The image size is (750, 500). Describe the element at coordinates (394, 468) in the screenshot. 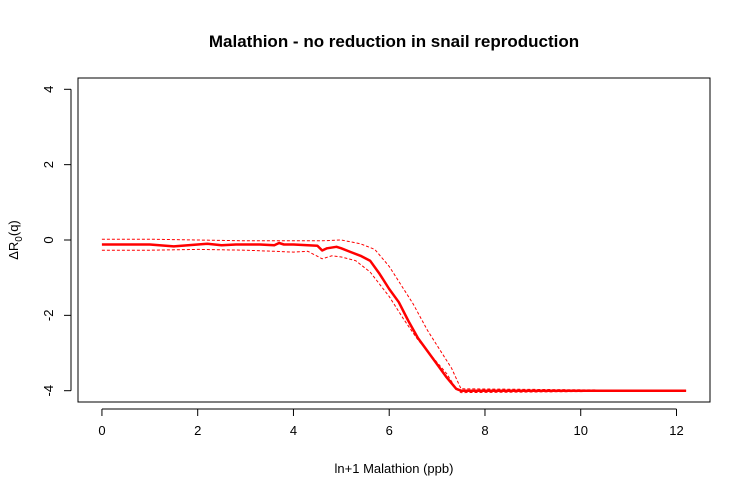

I see `x-axis-label: ln+1 Malathion (ppb)` at that location.